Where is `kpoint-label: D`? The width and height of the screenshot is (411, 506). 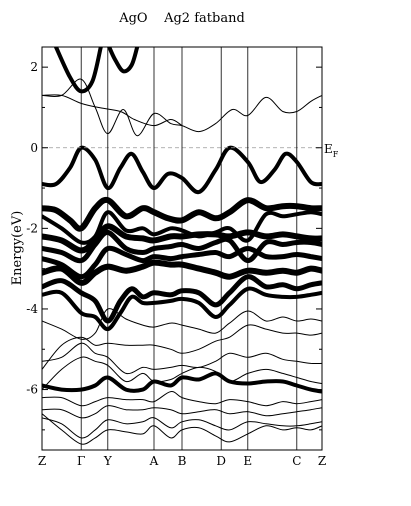 kpoint-label: D is located at coordinates (221, 461).